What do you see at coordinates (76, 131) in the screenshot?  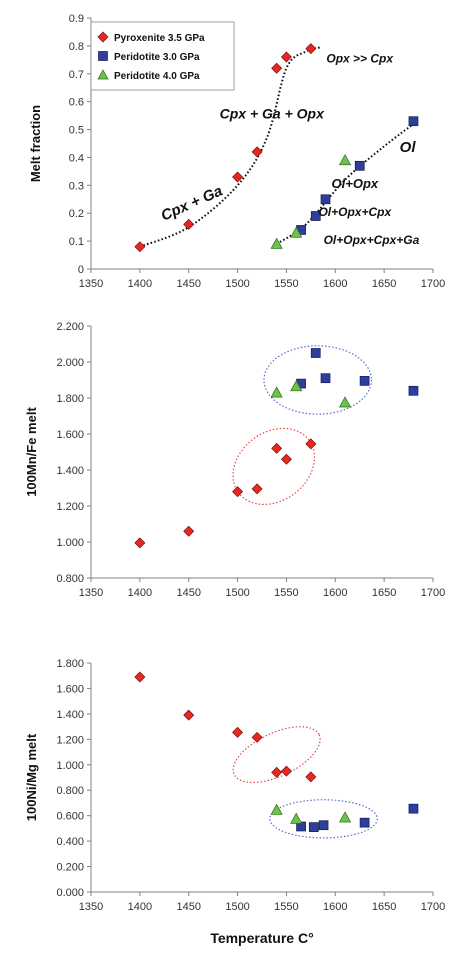 I see `y-tick-label: 0.5` at bounding box center [76, 131].